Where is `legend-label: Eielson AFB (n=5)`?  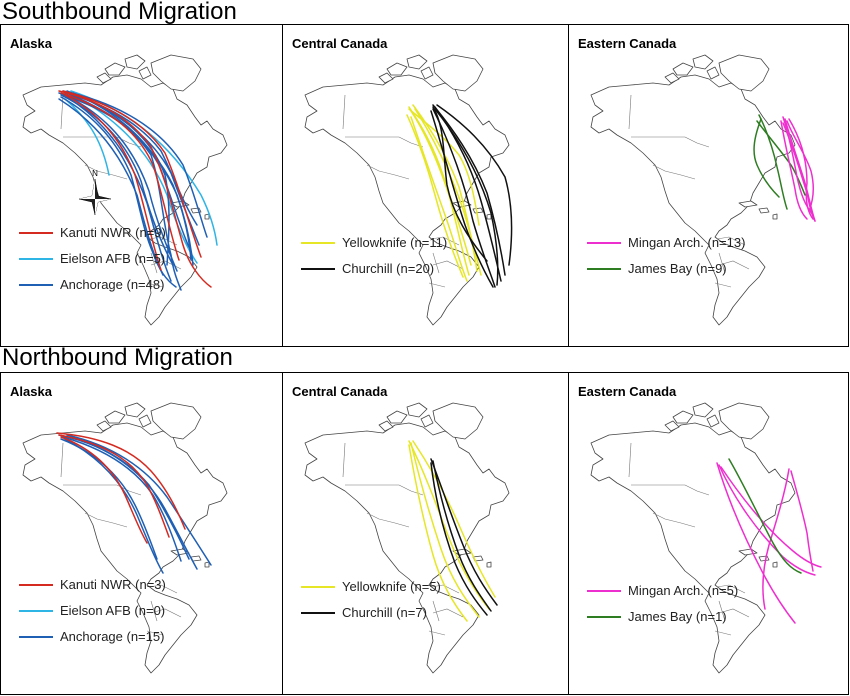 legend-label: Eielson AFB (n=5) is located at coordinates (113, 258).